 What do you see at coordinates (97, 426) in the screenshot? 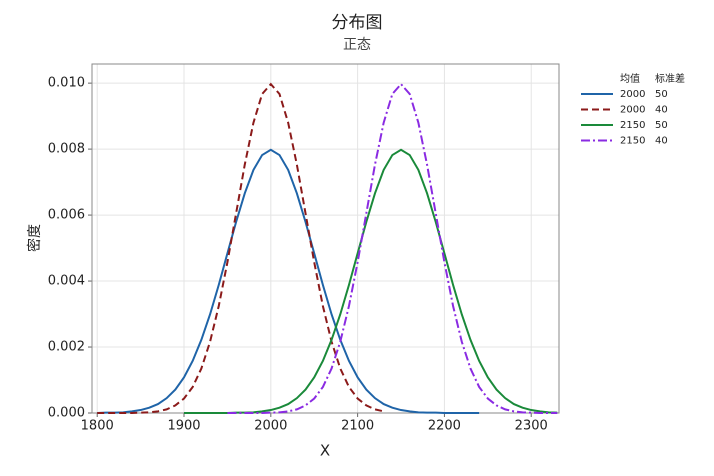
I see `x-tick-label: 1800` at bounding box center [97, 426].